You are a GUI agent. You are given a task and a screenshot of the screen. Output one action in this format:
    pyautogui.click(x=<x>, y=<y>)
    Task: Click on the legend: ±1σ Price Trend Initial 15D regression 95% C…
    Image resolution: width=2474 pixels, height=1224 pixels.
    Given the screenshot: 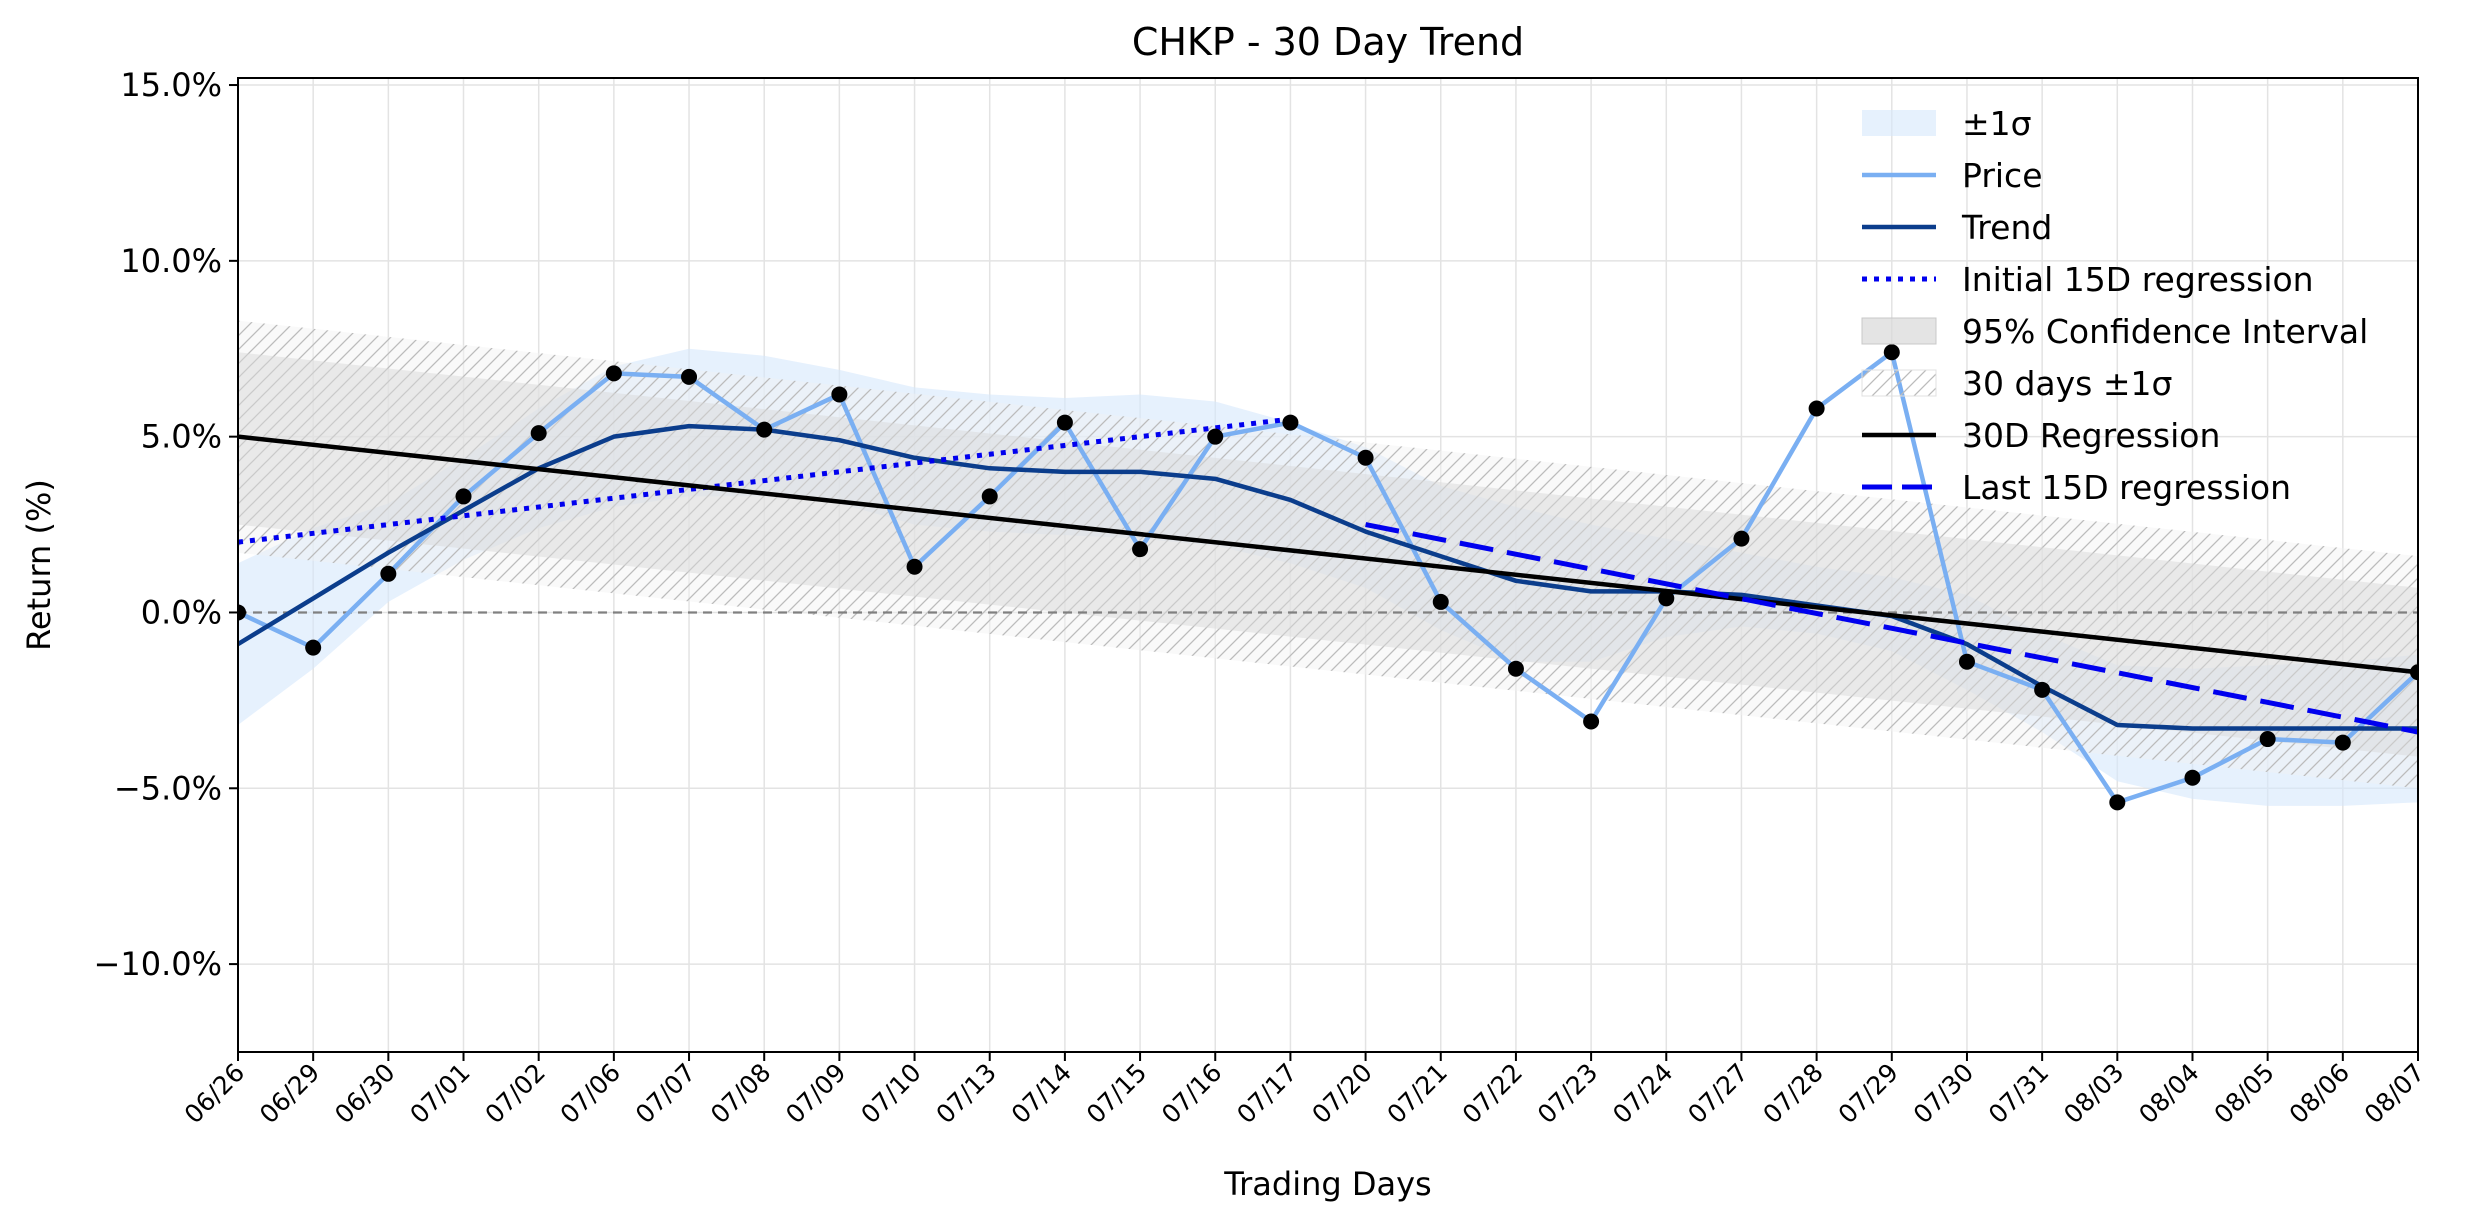 What is the action you would take?
    pyautogui.click(x=2114, y=305)
    